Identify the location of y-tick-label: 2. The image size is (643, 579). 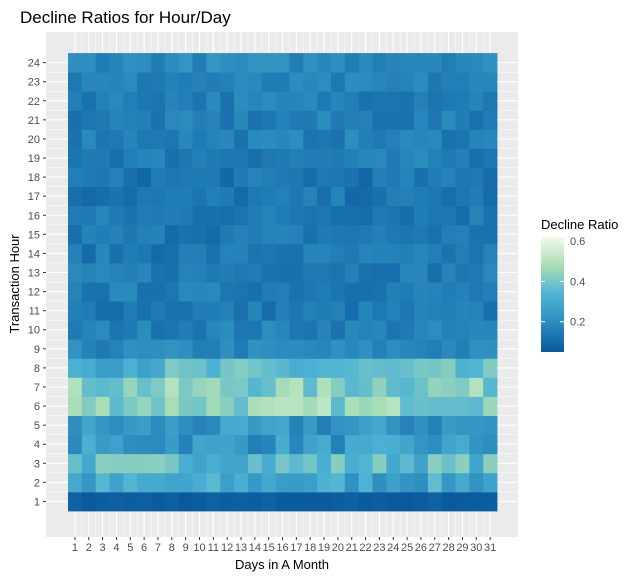
(37, 483).